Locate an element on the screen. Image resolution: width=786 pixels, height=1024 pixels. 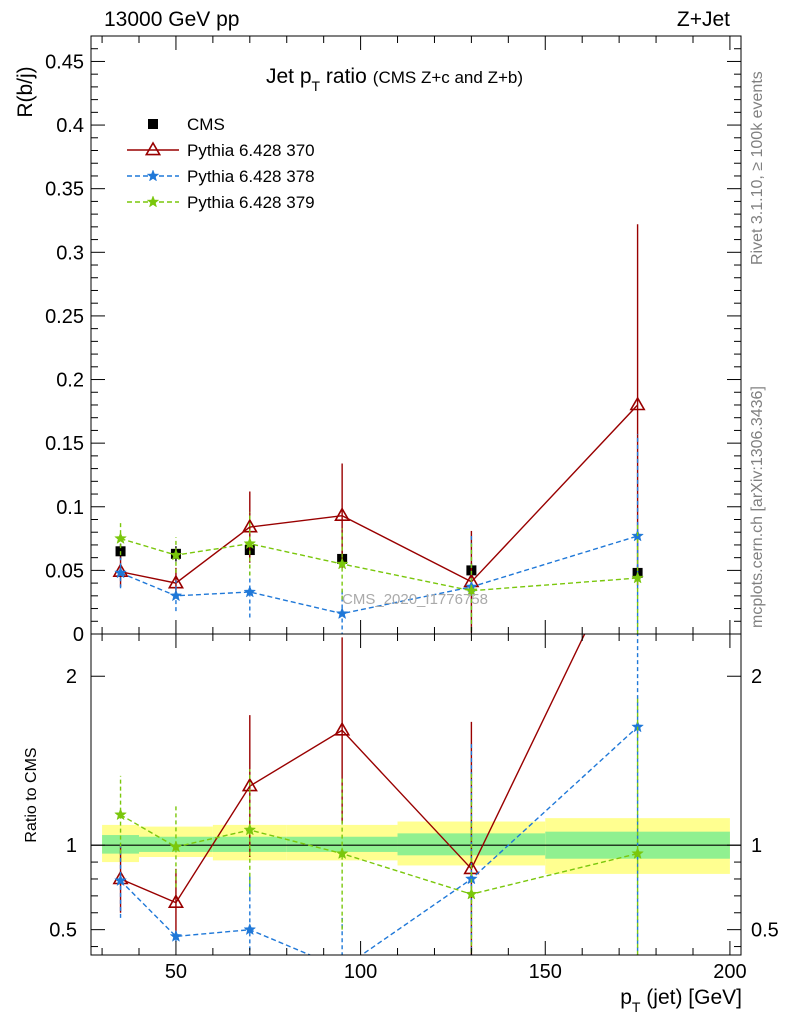
x-tick-label: 100 is located at coordinates (360, 972).